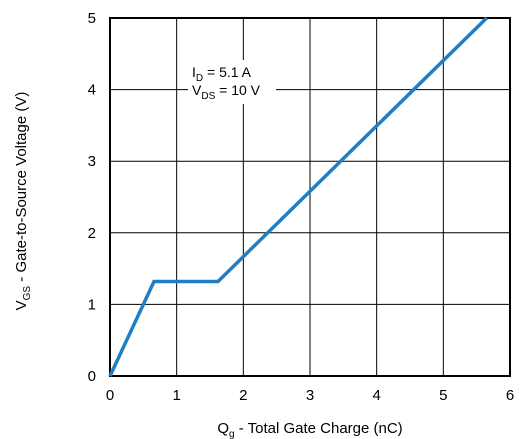 Image resolution: width=523 pixels, height=439 pixels. Describe the element at coordinates (92, 376) in the screenshot. I see `y-tick-label: 0` at that location.